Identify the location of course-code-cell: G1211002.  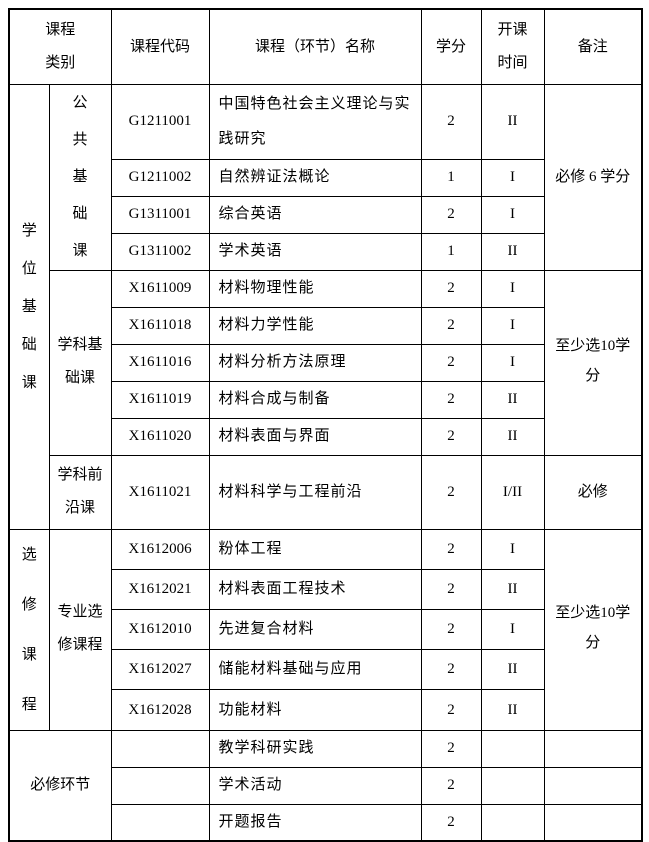
(160, 177).